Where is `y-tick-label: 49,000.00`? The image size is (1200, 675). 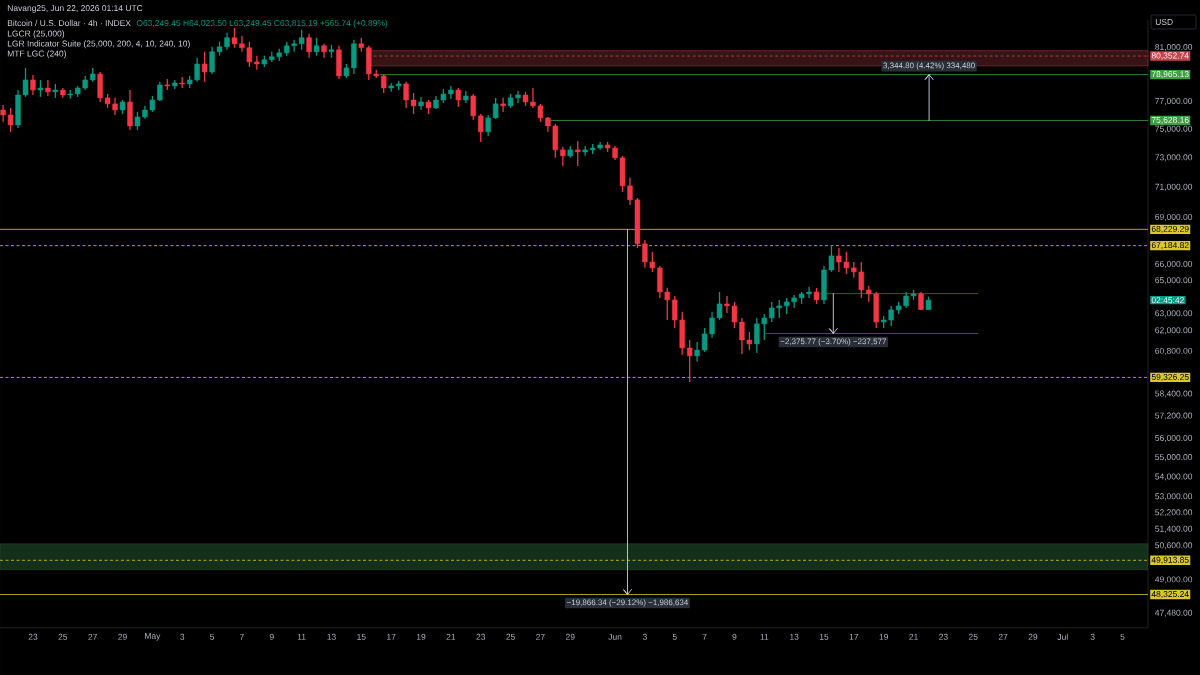
y-tick-label: 49,000.00 is located at coordinates (1173, 580).